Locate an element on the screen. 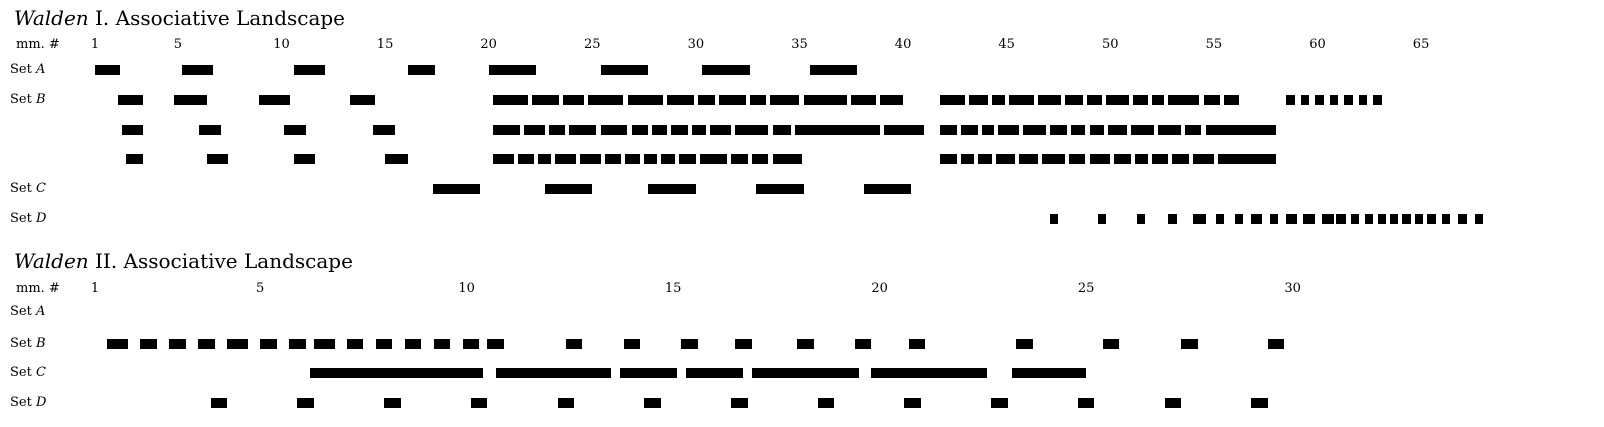 The height and width of the screenshot is (427, 1604). set-label: Set B is located at coordinates (28, 343).